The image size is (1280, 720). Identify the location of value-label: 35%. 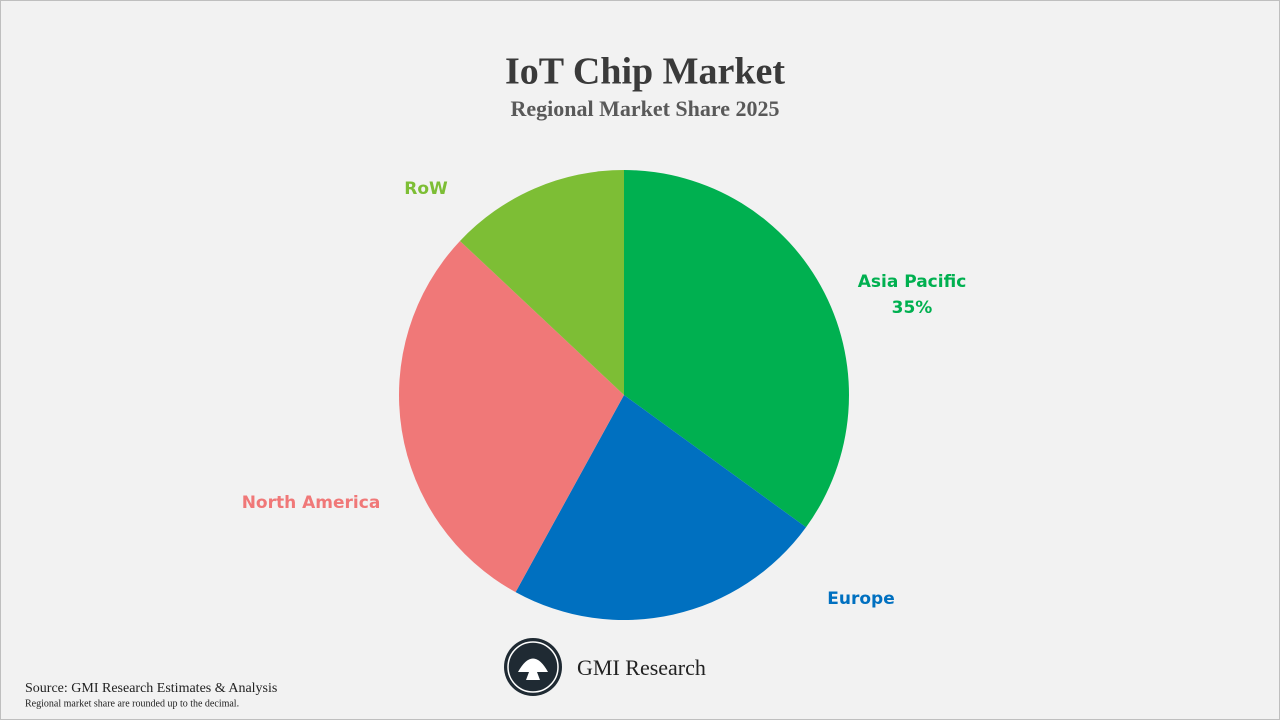
(912, 308).